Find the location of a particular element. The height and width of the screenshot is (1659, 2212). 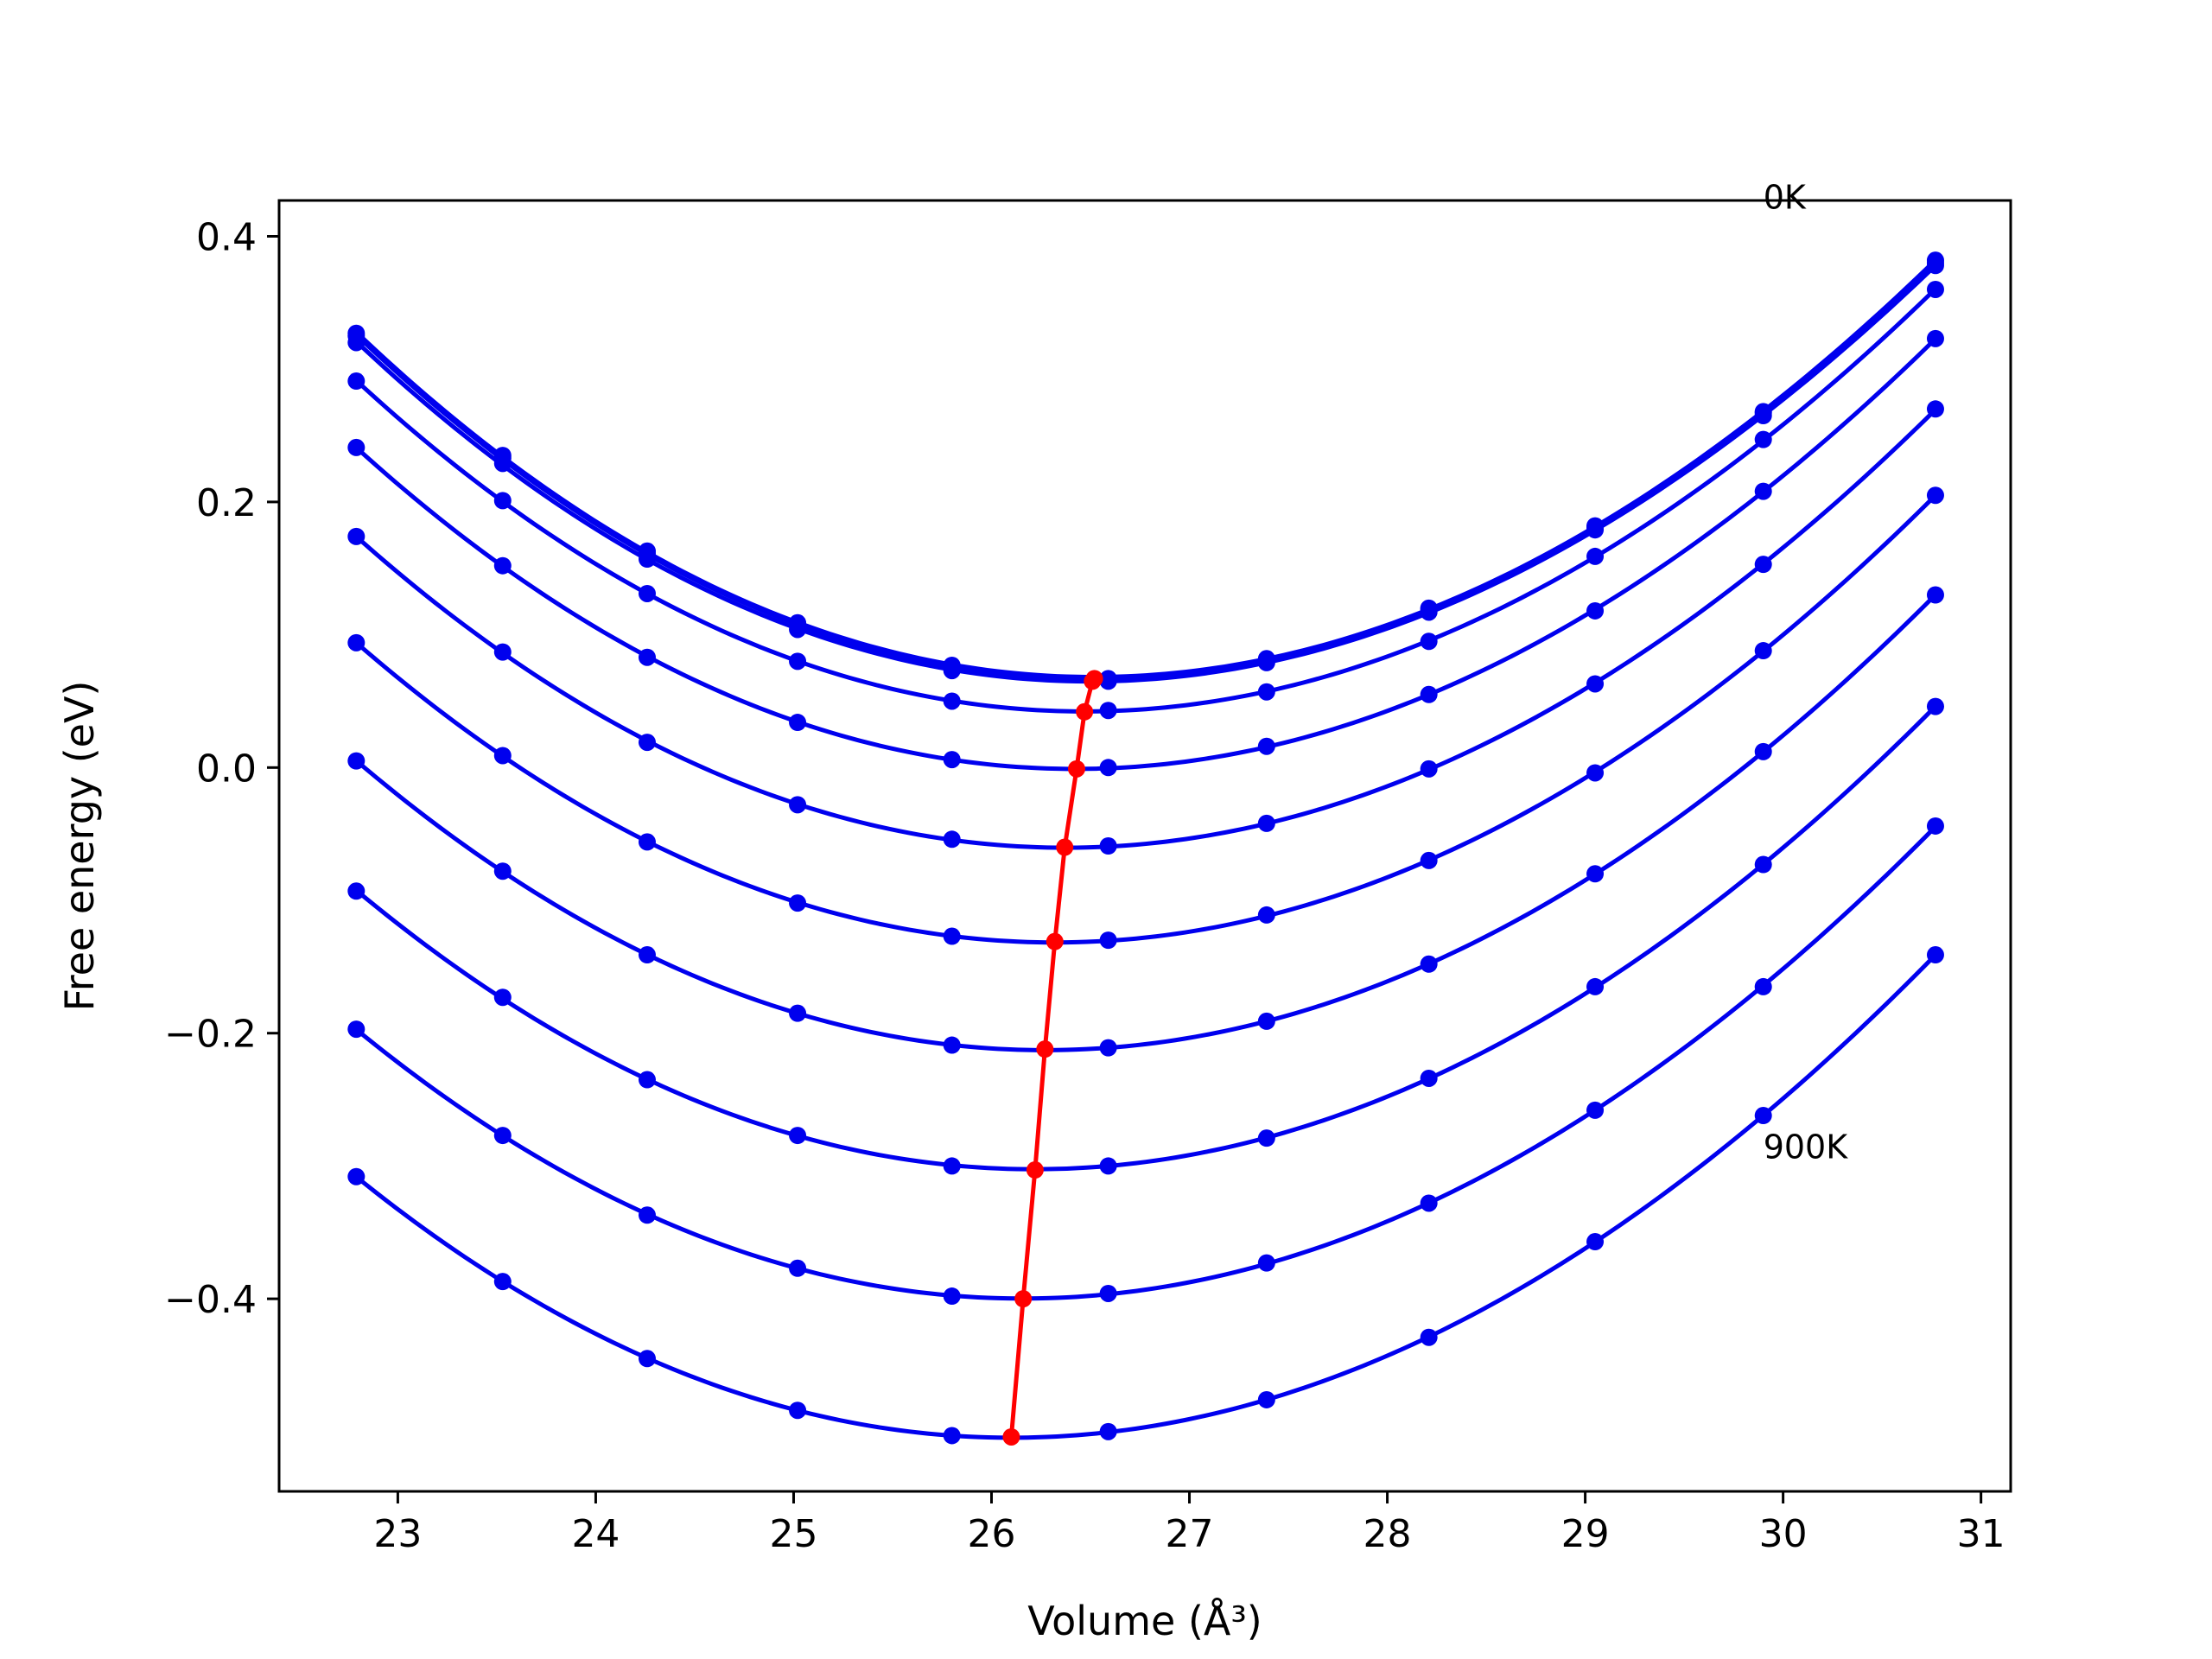

x-tick-label: 23 is located at coordinates (397, 1534).